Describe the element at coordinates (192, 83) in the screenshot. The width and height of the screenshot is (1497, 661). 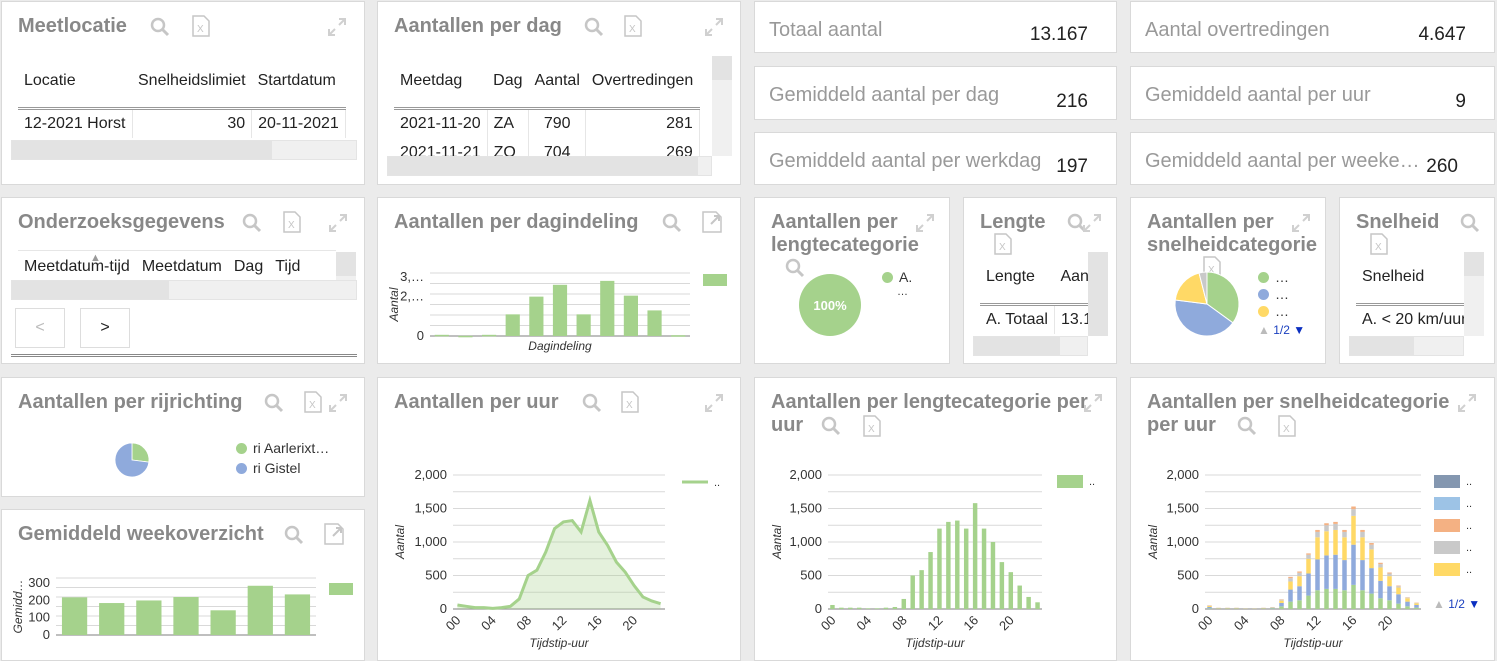
I see `column-header: Snelheidslimiet` at that location.